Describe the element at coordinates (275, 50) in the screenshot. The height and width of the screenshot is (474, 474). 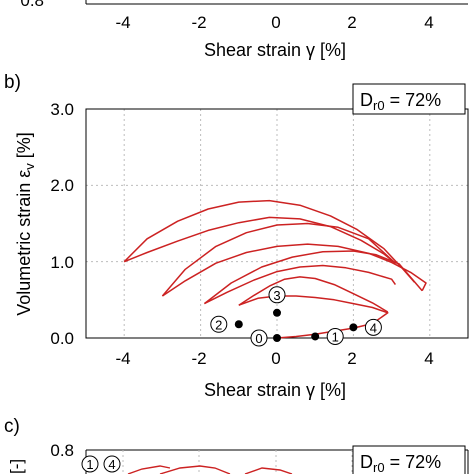
I see `panel-a-xlabel: Shear strain γ [%]` at that location.